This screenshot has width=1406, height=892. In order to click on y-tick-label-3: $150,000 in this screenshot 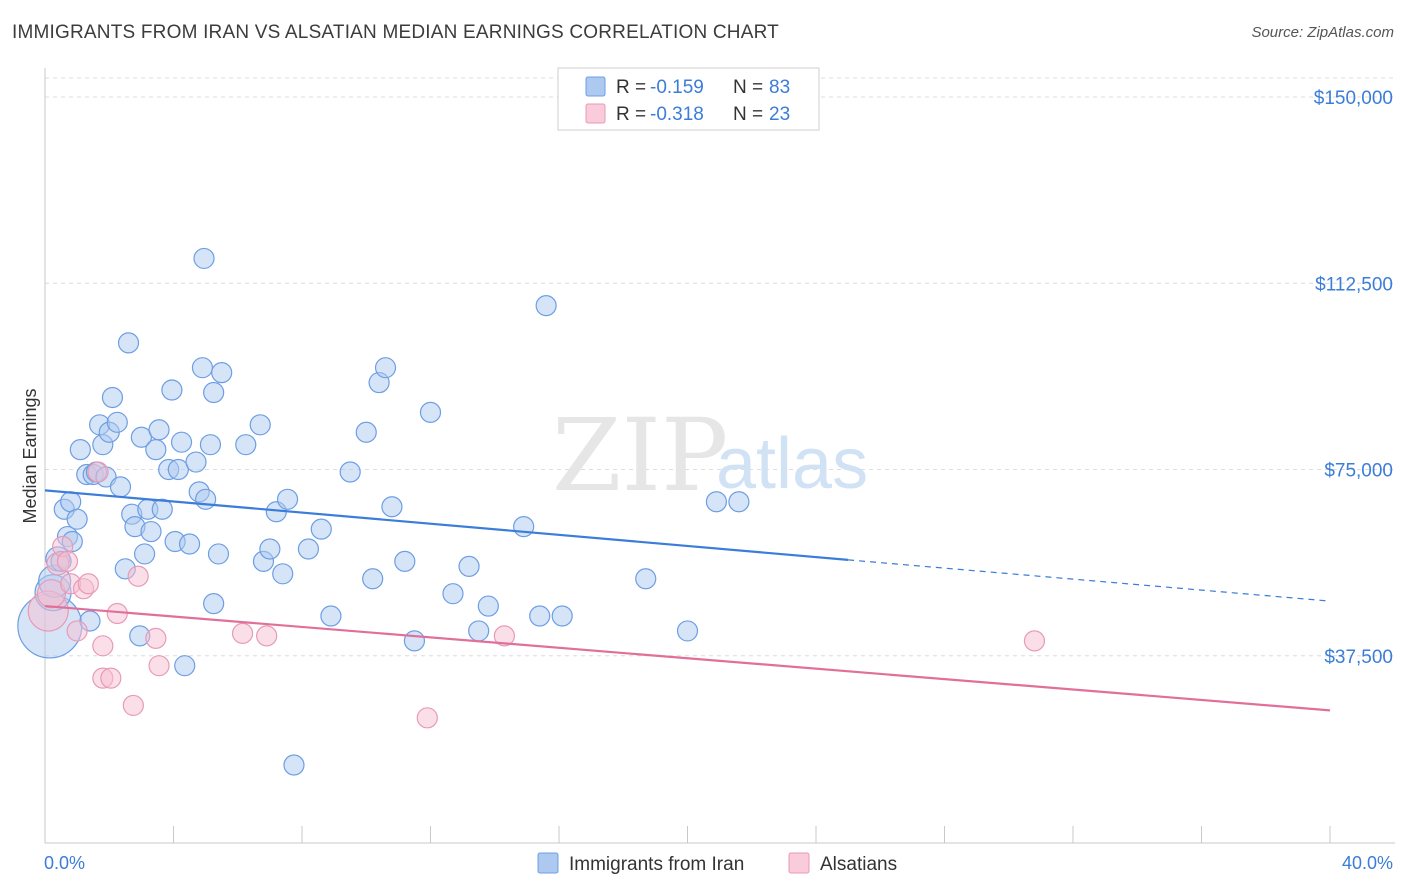, I will do `click(1353, 98)`.